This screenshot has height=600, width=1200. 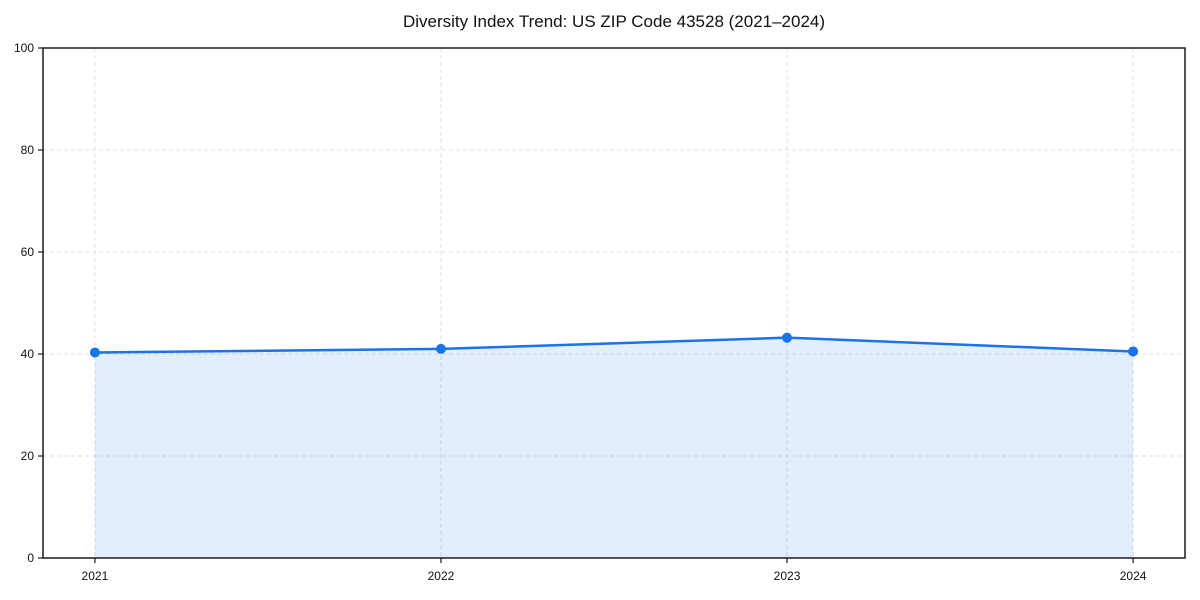 What do you see at coordinates (28, 252) in the screenshot?
I see `y-axis-tick-label: 60` at bounding box center [28, 252].